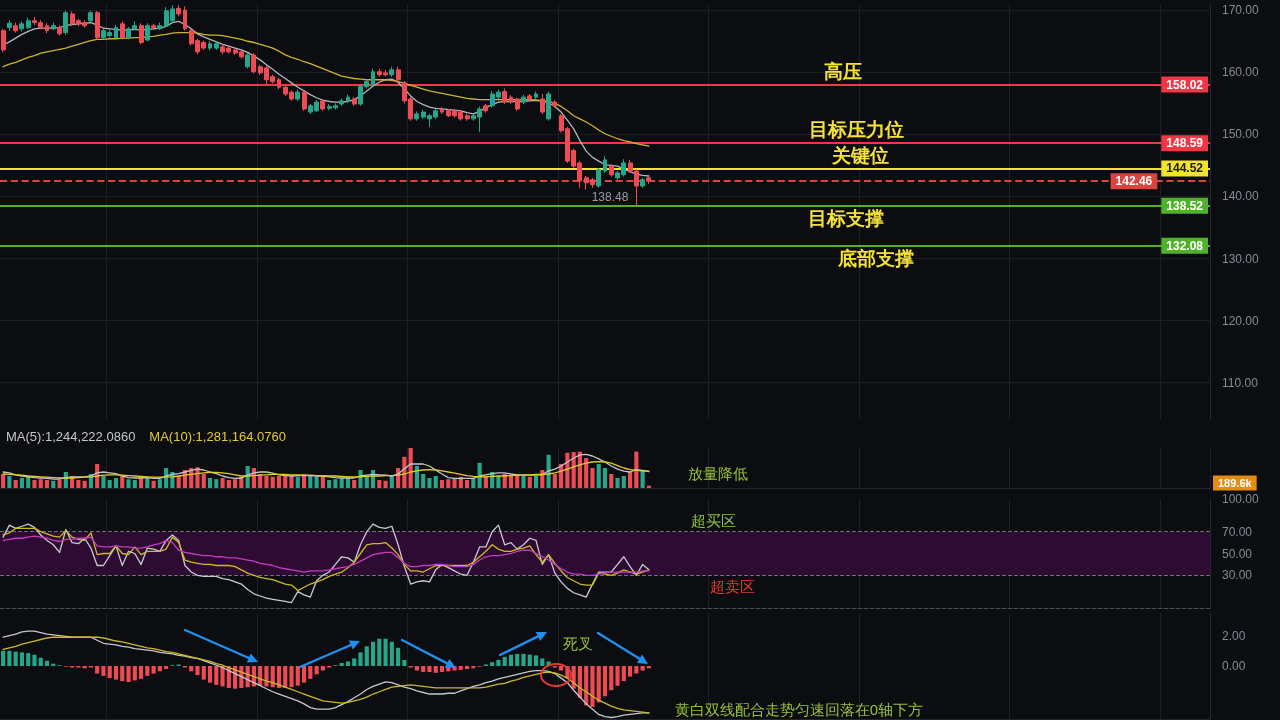  I want to click on ref-line-label: 超卖区, so click(732, 586).